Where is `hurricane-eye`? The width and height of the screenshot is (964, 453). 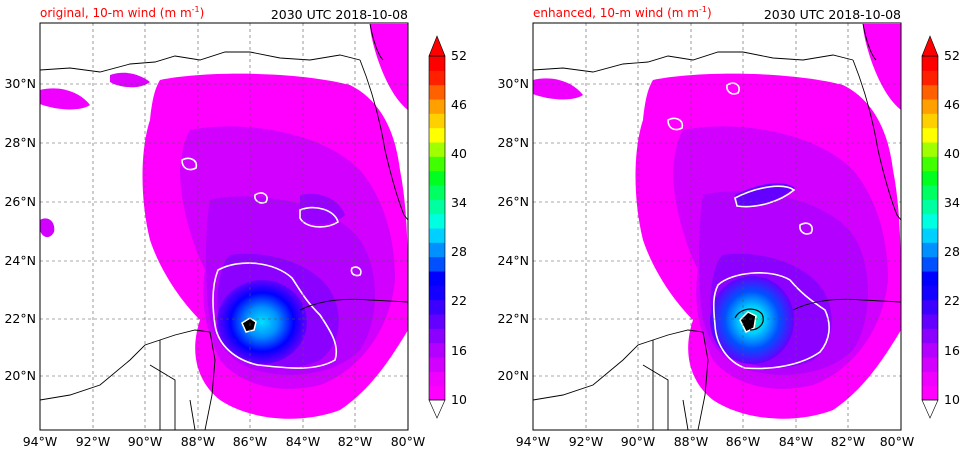 hurricane-eye is located at coordinates (249, 325).